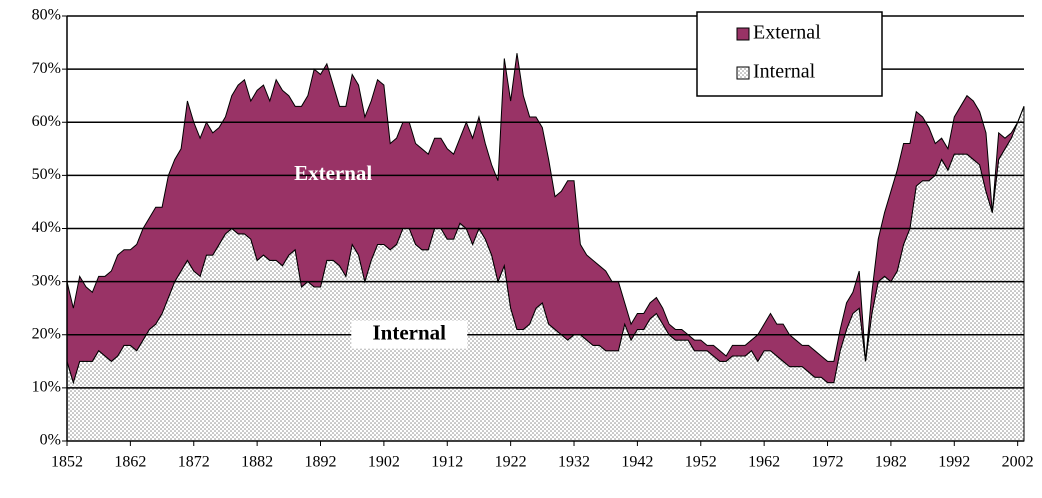 Image resolution: width=1042 pixels, height=498 pixels. Describe the element at coordinates (46, 280) in the screenshot. I see `y-tick-label: 30%` at that location.